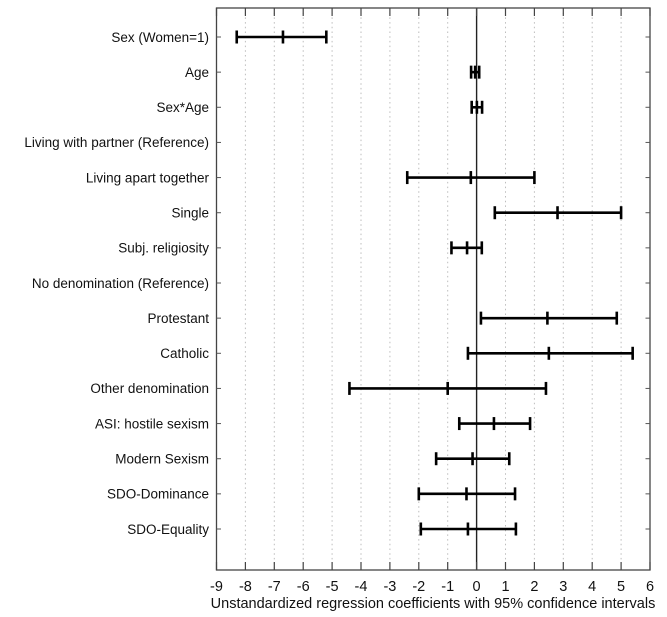  Describe the element at coordinates (332, 587) in the screenshot. I see `x-tick-label: -5` at that location.